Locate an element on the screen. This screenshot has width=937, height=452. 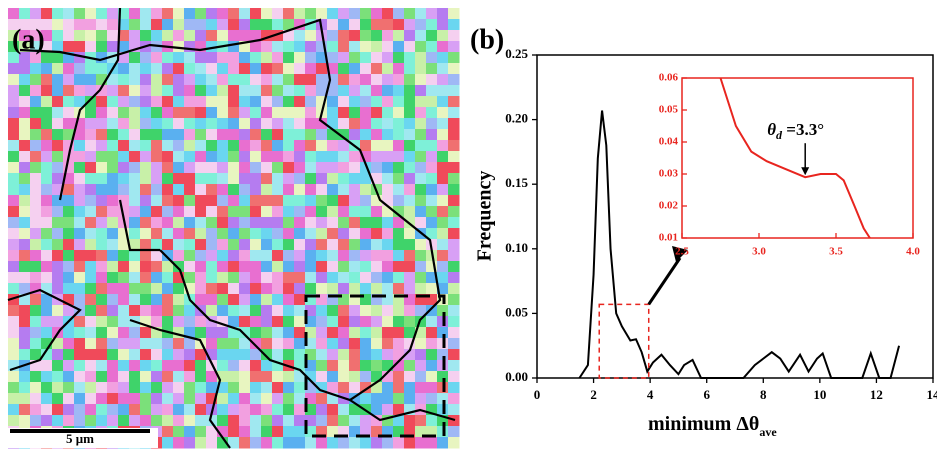
y-tick-label: 0.00 is located at coordinates (516, 376).